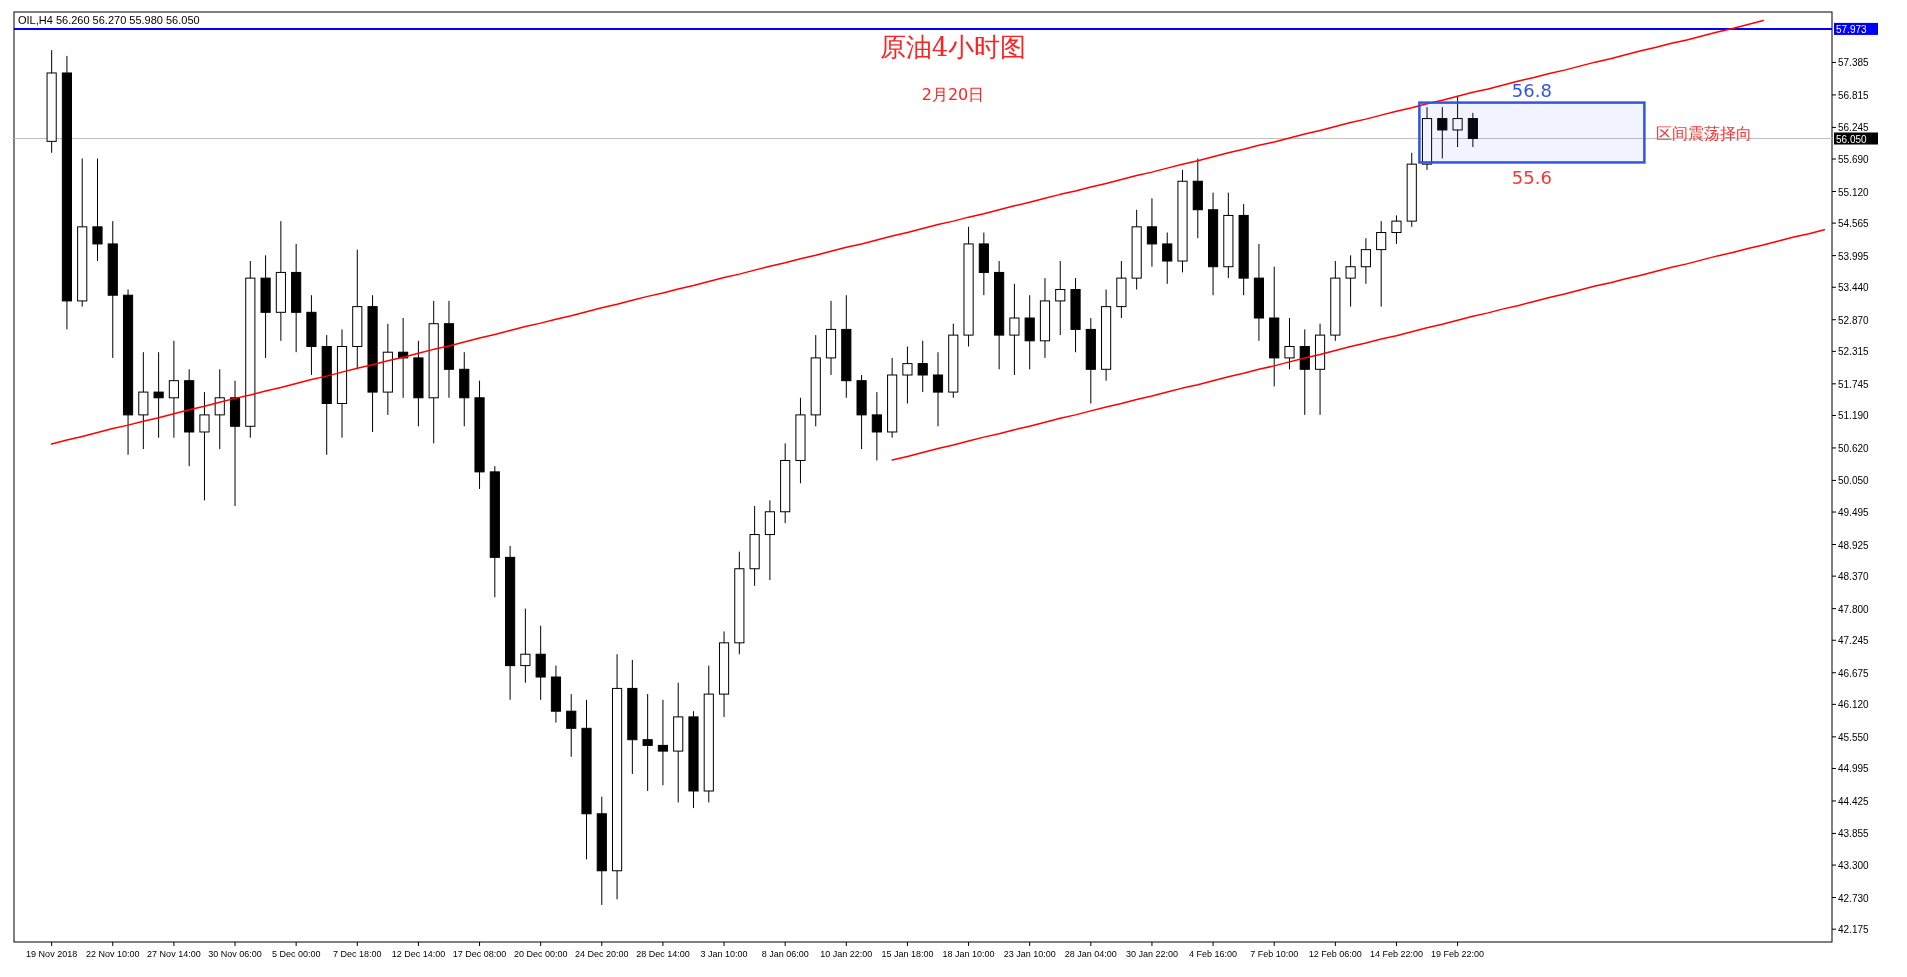 The image size is (1907, 977). Describe the element at coordinates (1854, 63) in the screenshot. I see `y-tick-label: 57.385` at that location.